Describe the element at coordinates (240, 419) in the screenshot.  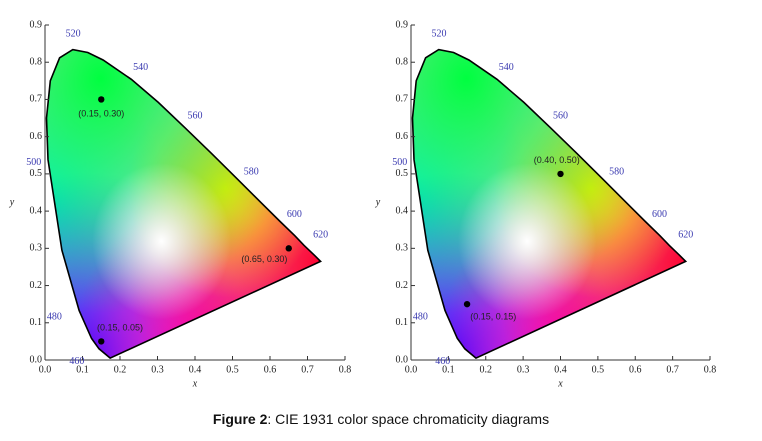
I see `caption-label: Figure 2` at that location.